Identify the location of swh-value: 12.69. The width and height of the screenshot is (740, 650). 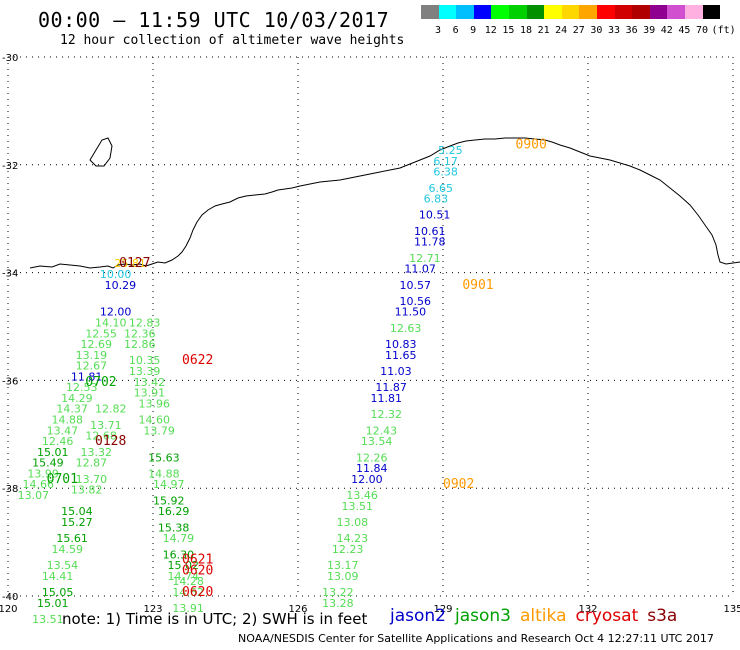
(97, 344).